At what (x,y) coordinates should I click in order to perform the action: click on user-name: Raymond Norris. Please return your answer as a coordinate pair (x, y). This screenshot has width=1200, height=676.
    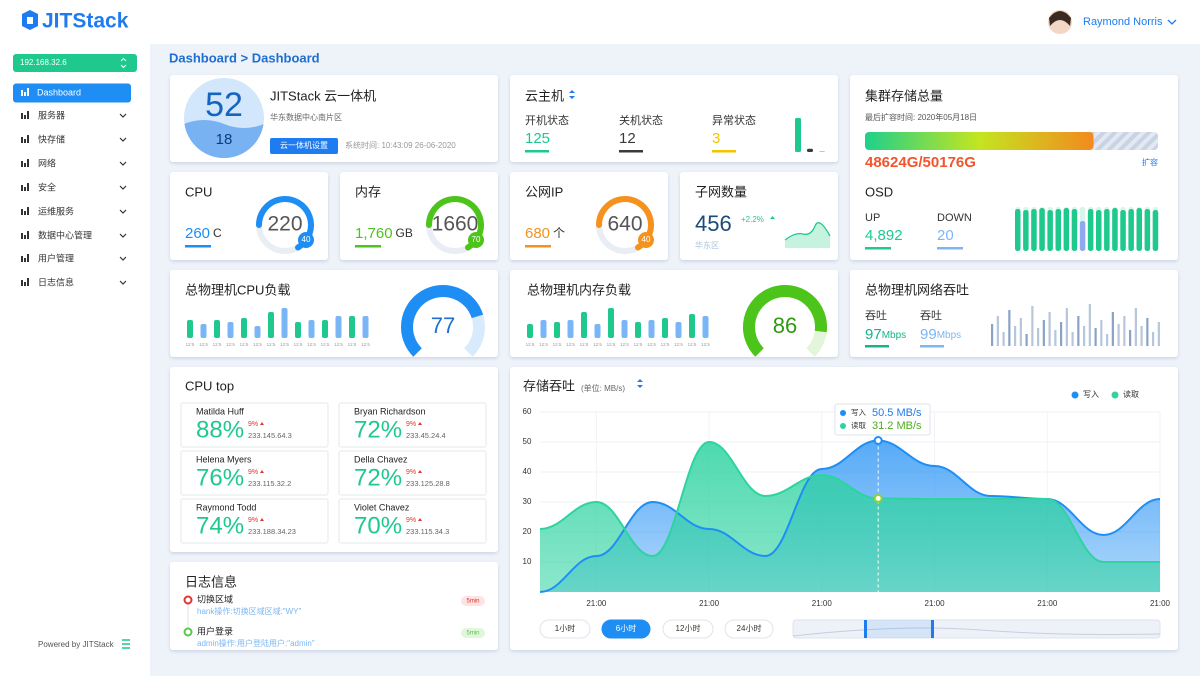
    Looking at the image, I should click on (1123, 22).